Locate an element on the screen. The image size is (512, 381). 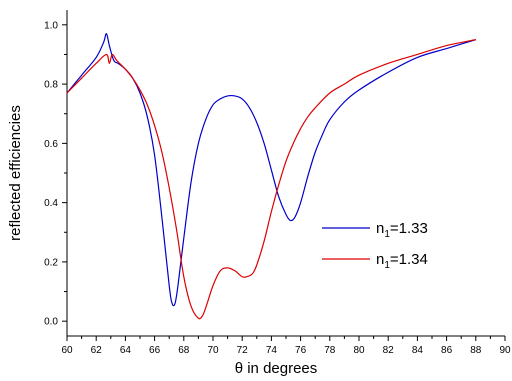
y-ticks: 0.0 0.2 0.4 0.6 0.8 1.0 is located at coordinates (55, 174).